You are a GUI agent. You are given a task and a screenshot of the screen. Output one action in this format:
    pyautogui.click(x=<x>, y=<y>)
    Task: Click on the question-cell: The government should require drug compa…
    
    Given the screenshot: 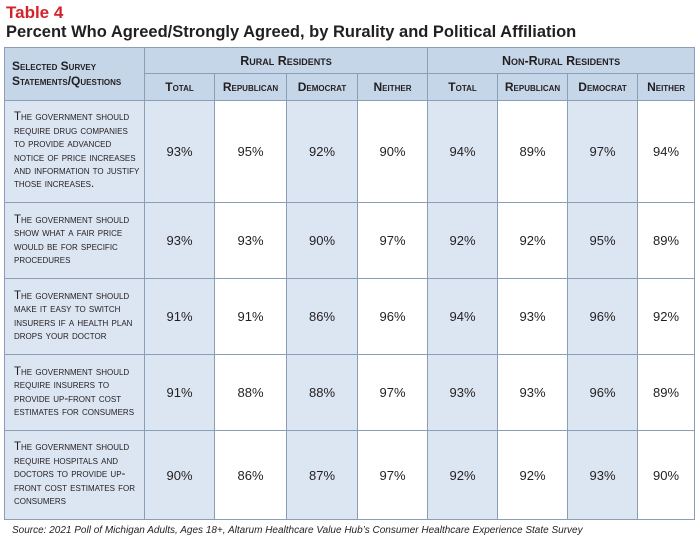 What is the action you would take?
    pyautogui.click(x=74, y=151)
    